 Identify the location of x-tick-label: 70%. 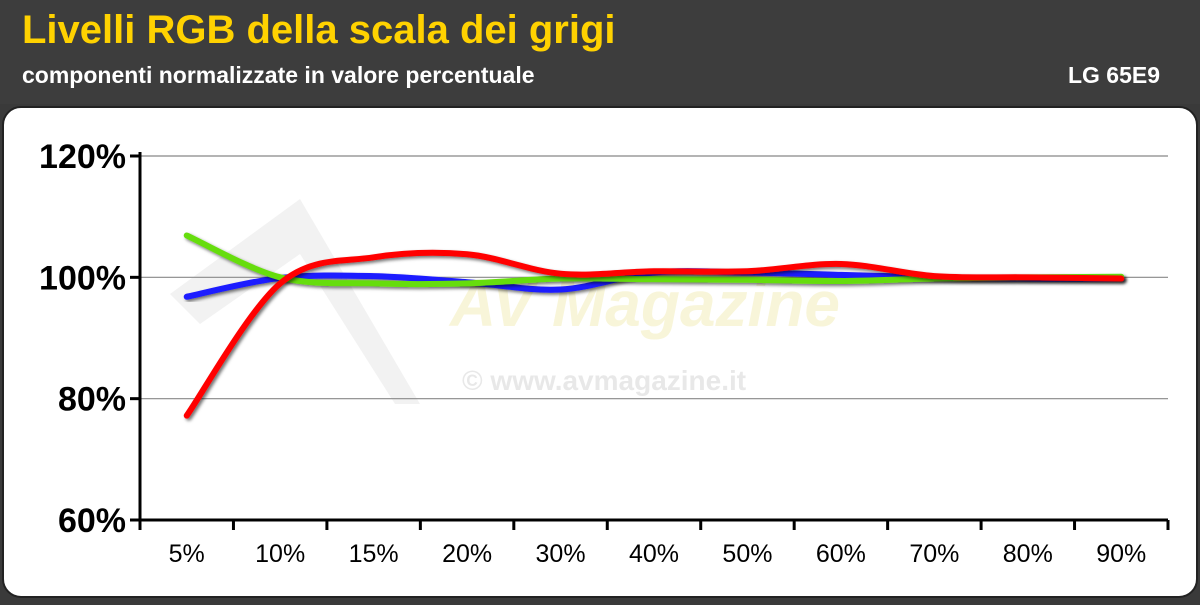
(934, 554).